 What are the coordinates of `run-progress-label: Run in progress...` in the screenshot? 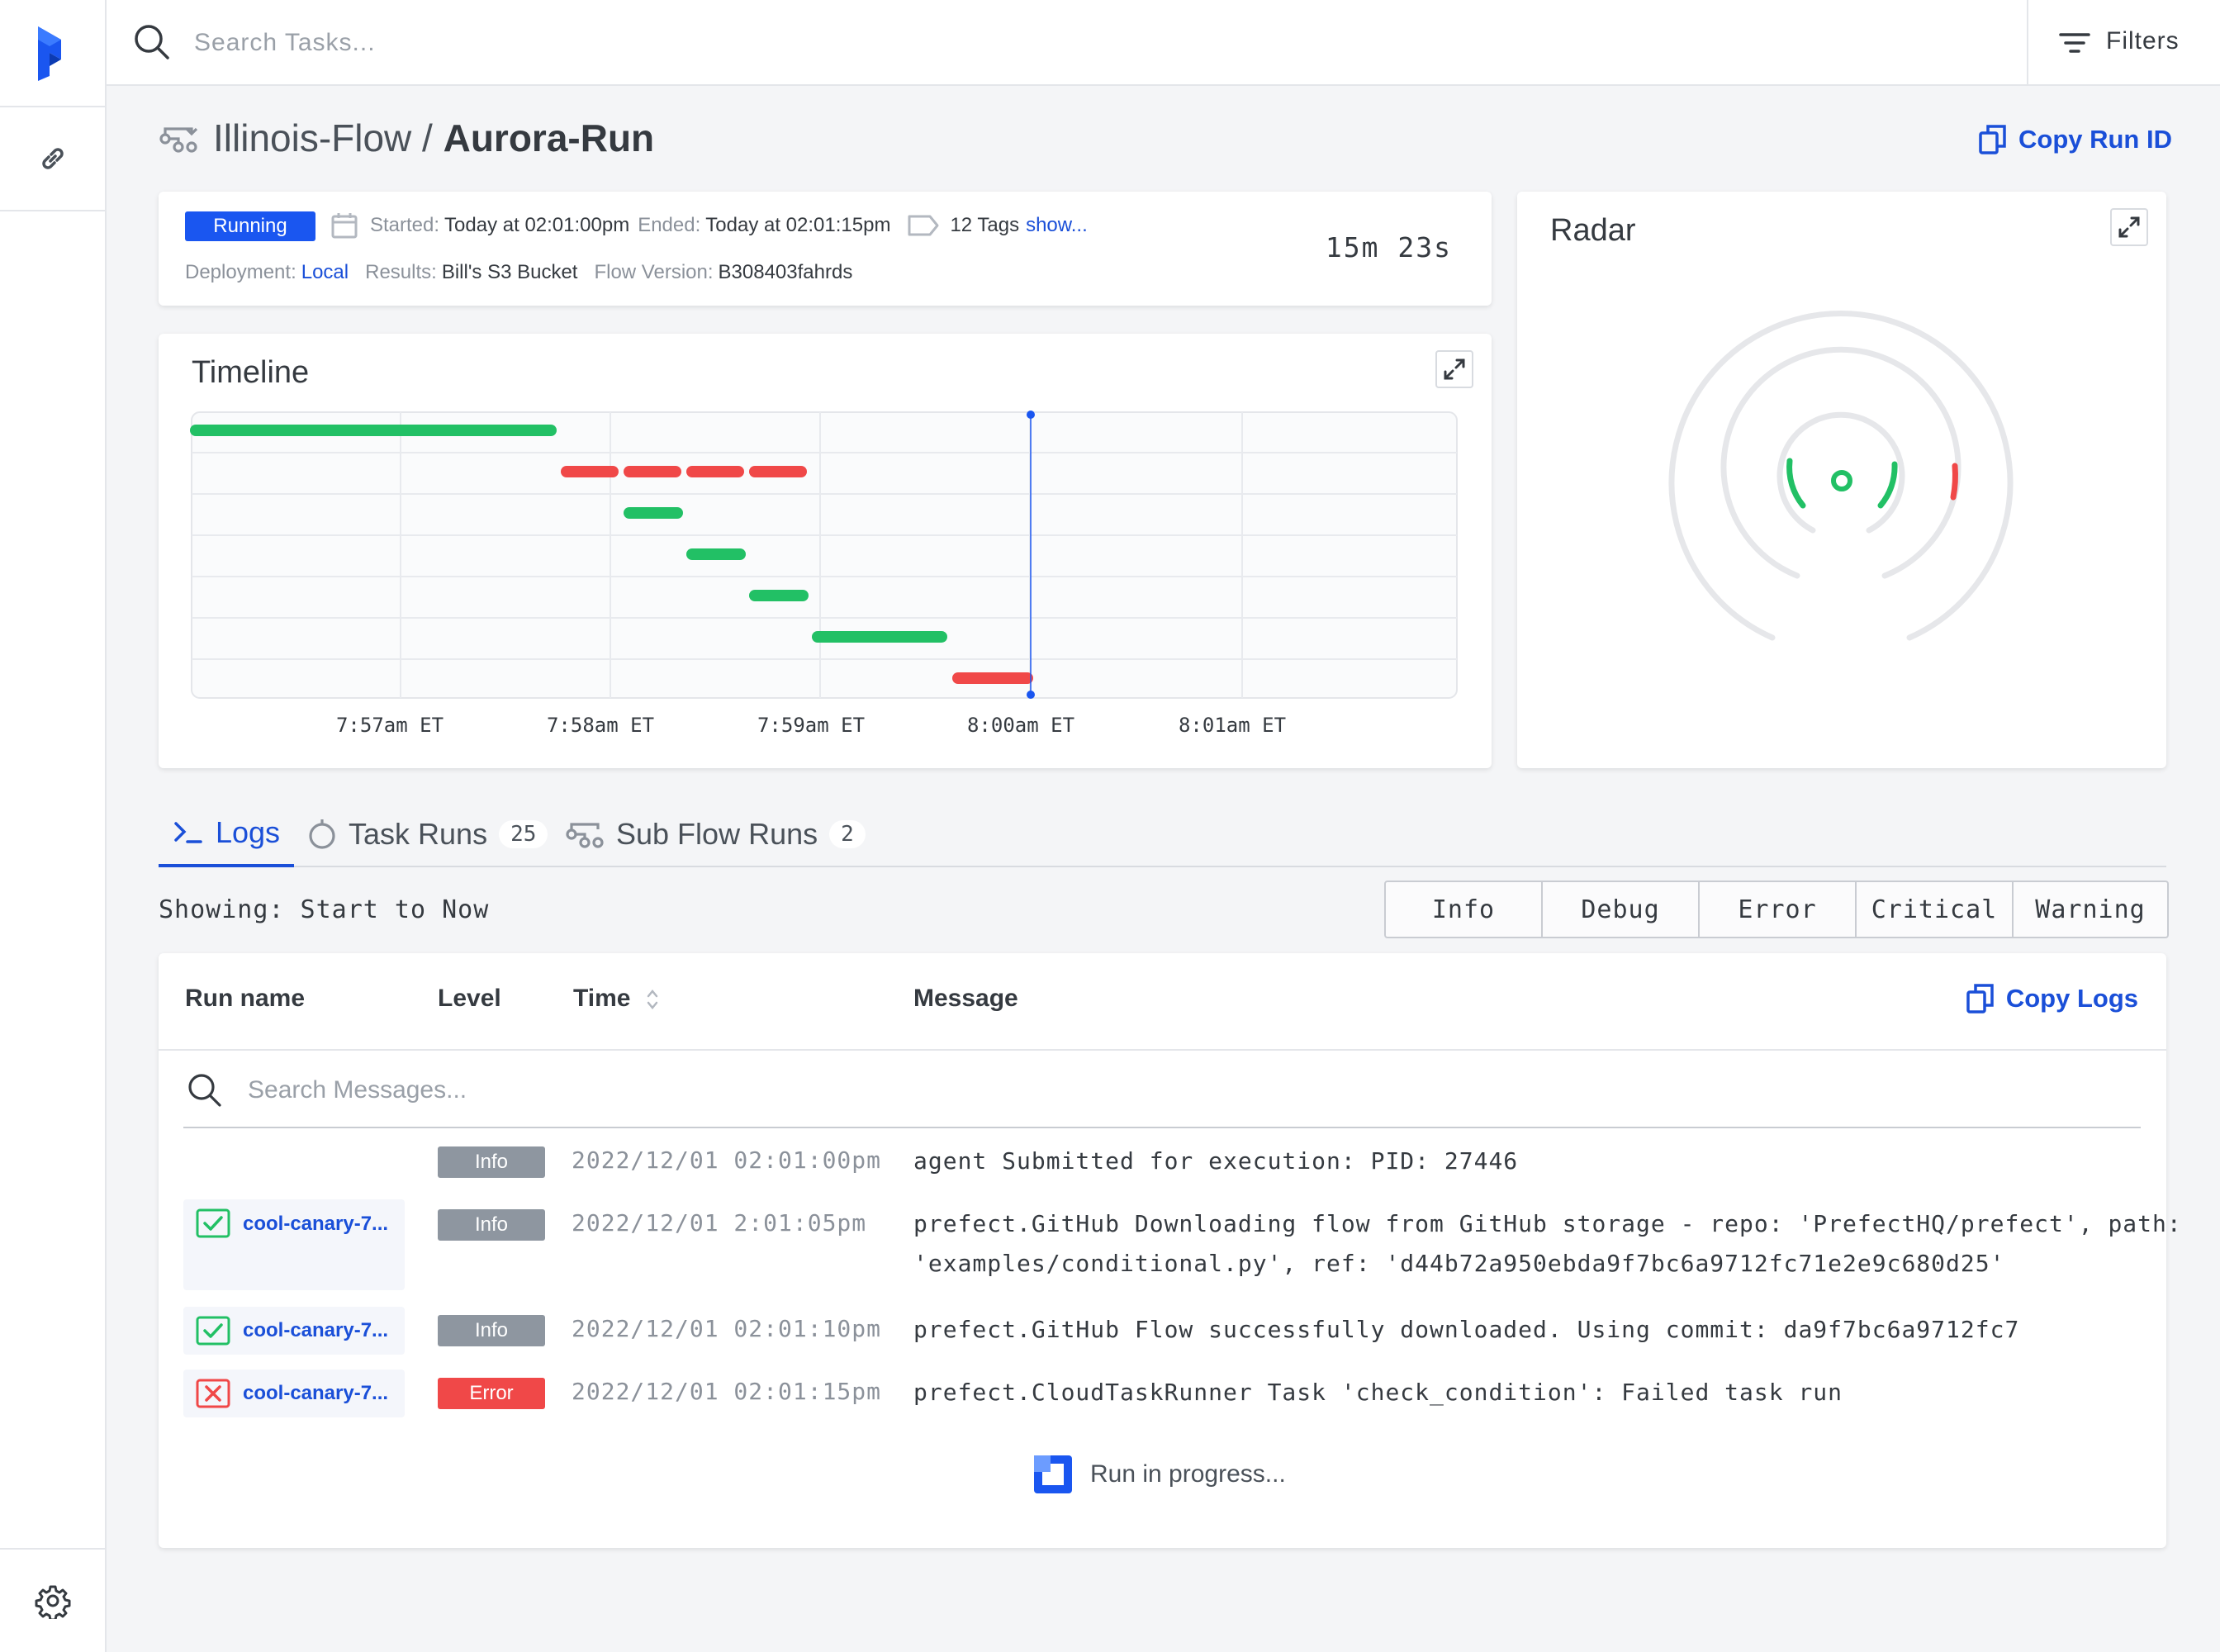 It's located at (1188, 1474).